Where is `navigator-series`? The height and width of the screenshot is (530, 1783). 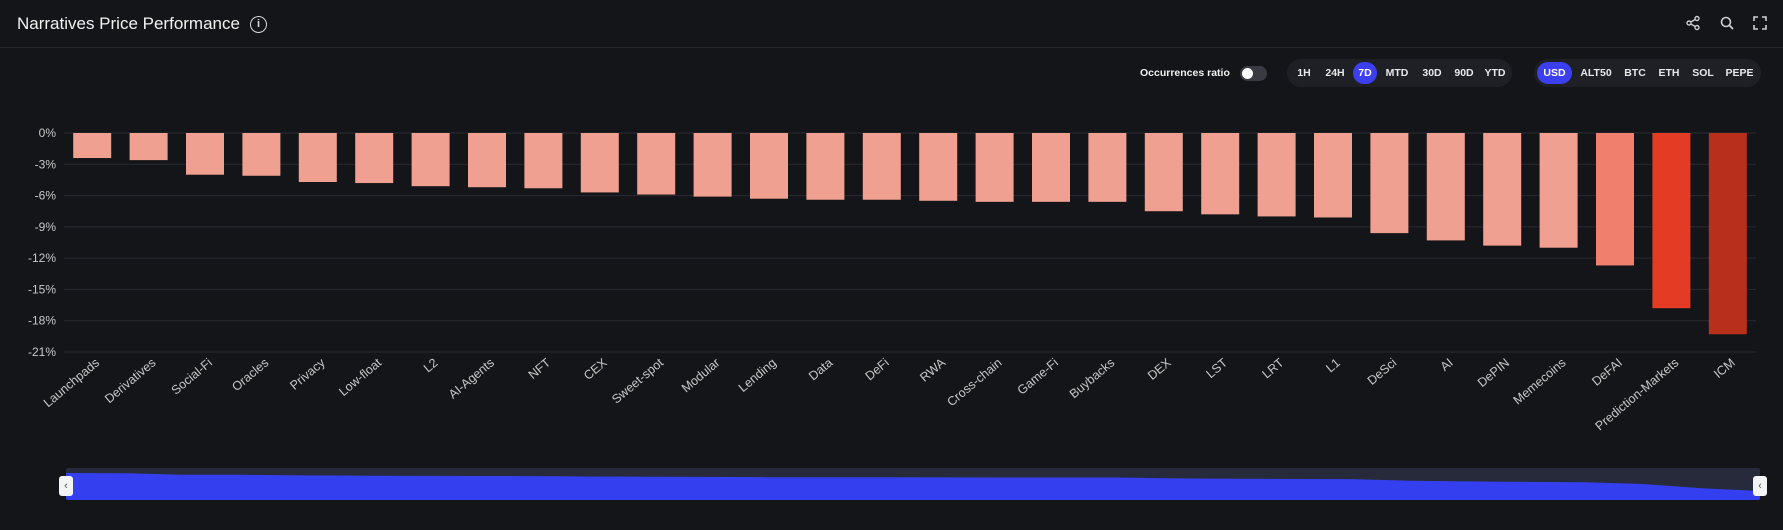 navigator-series is located at coordinates (913, 486).